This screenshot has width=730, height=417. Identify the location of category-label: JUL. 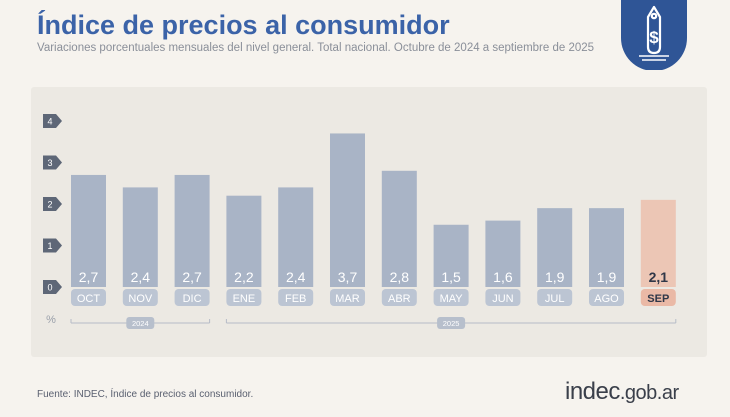
(555, 299).